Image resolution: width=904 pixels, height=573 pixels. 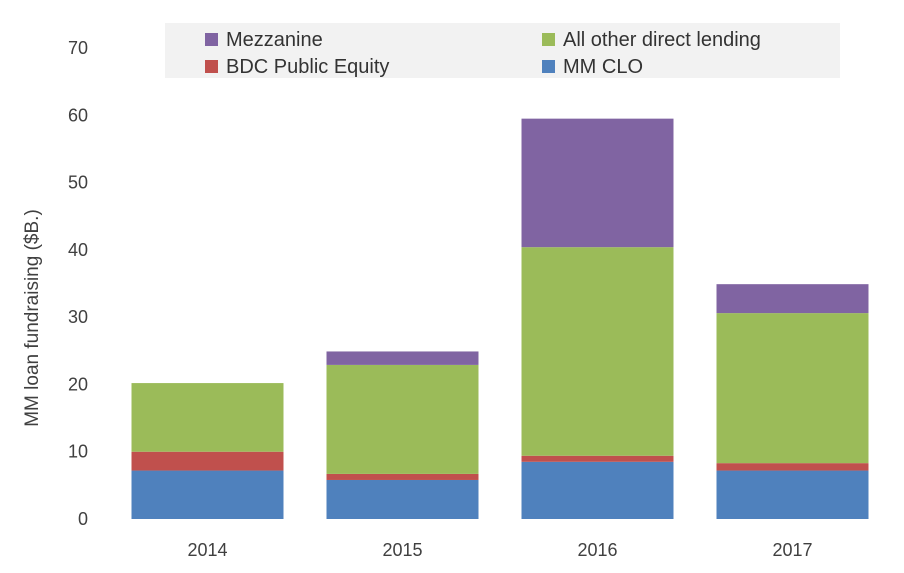 I want to click on bar-bdc-public-equity-2017, so click(x=792, y=467).